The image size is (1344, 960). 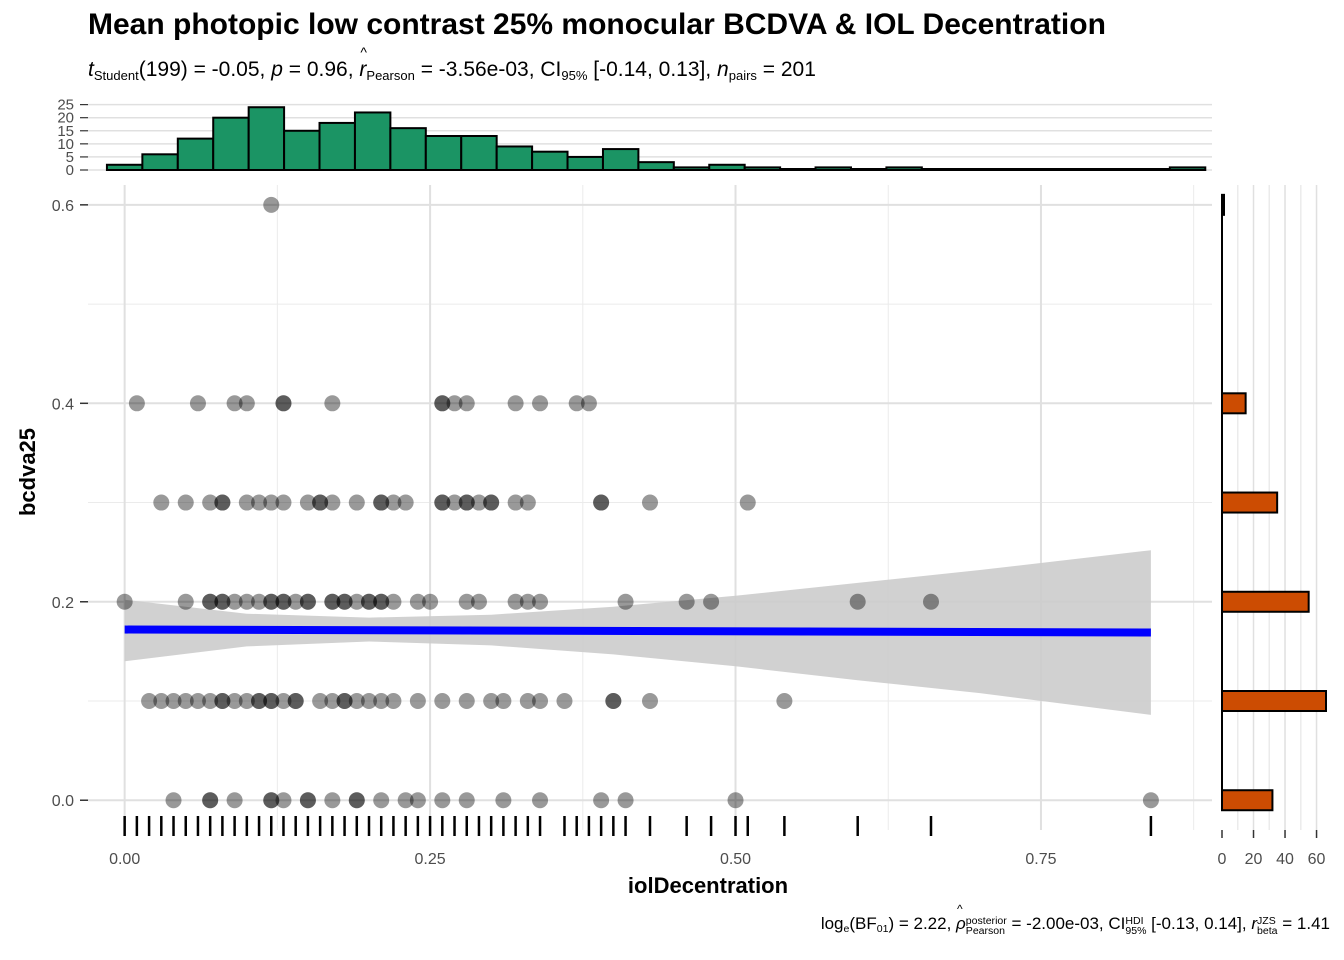 I want to click on top-hist-tick-label: 25, so click(x=65, y=105).